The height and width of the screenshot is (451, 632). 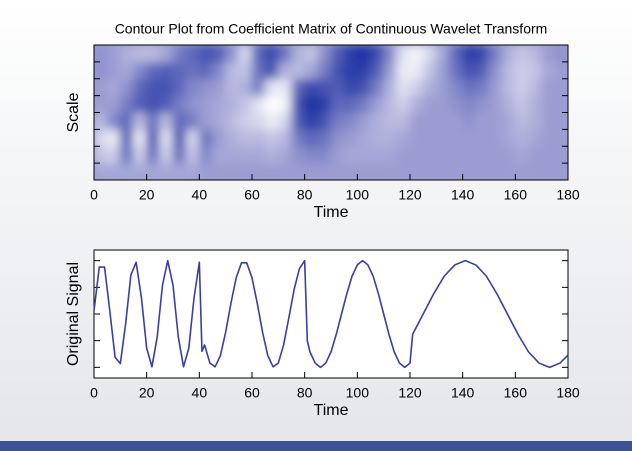 I want to click on x-tick-label: 80, so click(x=305, y=393).